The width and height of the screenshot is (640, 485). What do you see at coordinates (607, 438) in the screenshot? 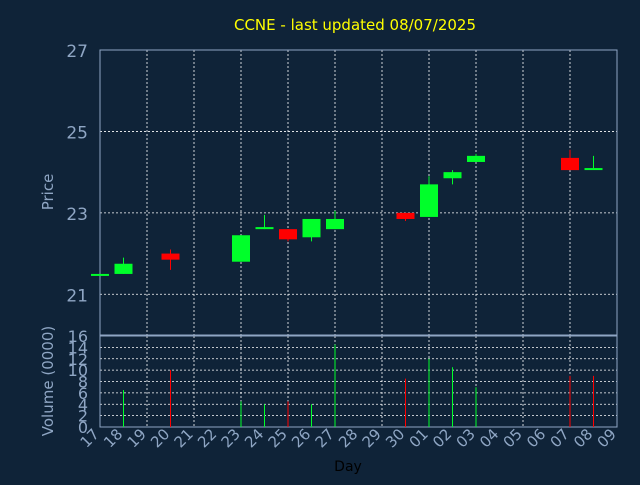
I see `day-tick-label: 09` at bounding box center [607, 438].